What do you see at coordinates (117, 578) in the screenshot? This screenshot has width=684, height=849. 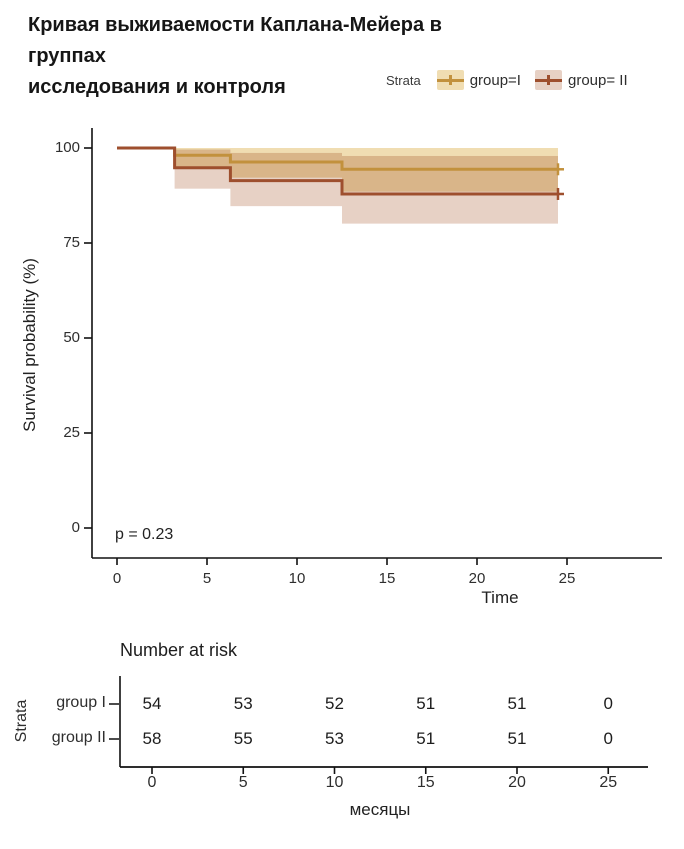 I see `x-tick-label: 0` at bounding box center [117, 578].